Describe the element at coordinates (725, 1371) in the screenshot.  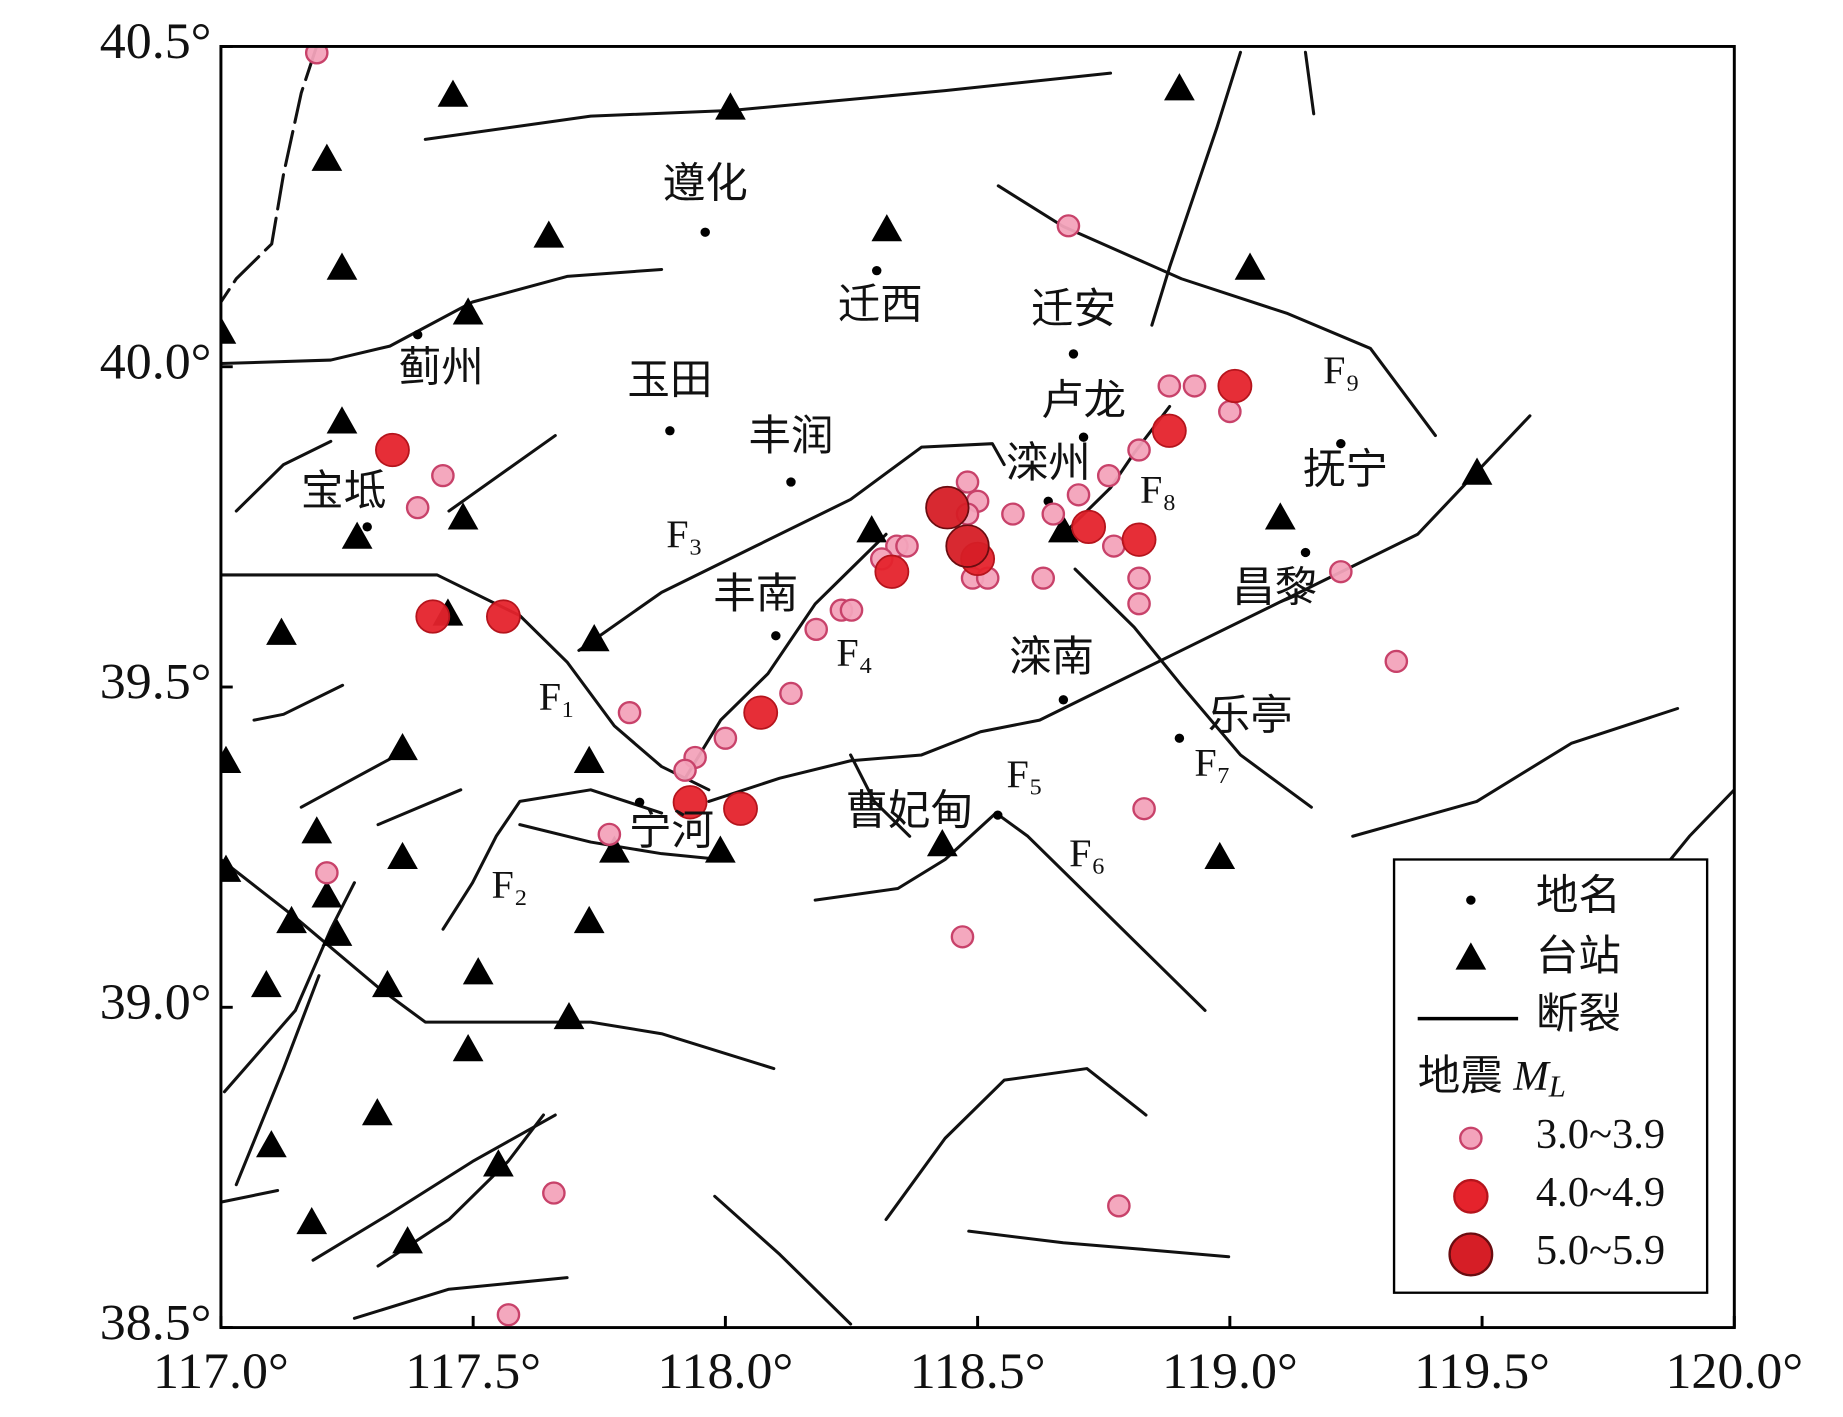
I see `x-tick-label: 118.0°` at that location.